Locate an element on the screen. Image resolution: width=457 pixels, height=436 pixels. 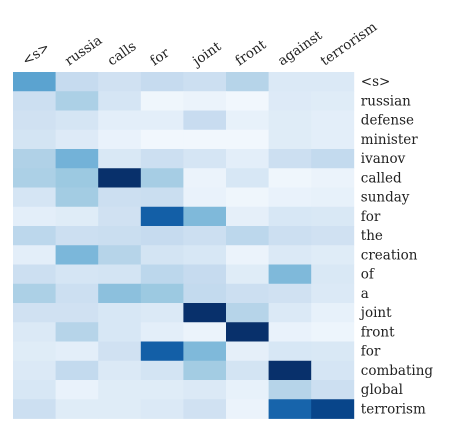
y-tick-label: joint is located at coordinates (375, 313).